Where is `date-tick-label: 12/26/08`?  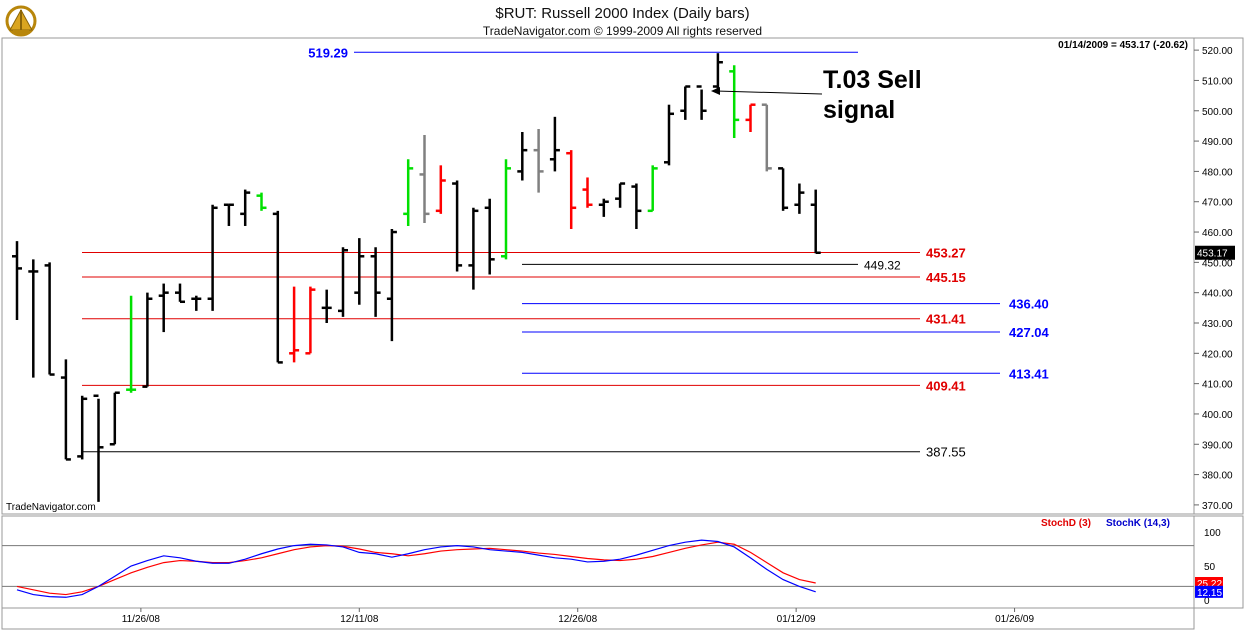 date-tick-label: 12/26/08 is located at coordinates (577, 619).